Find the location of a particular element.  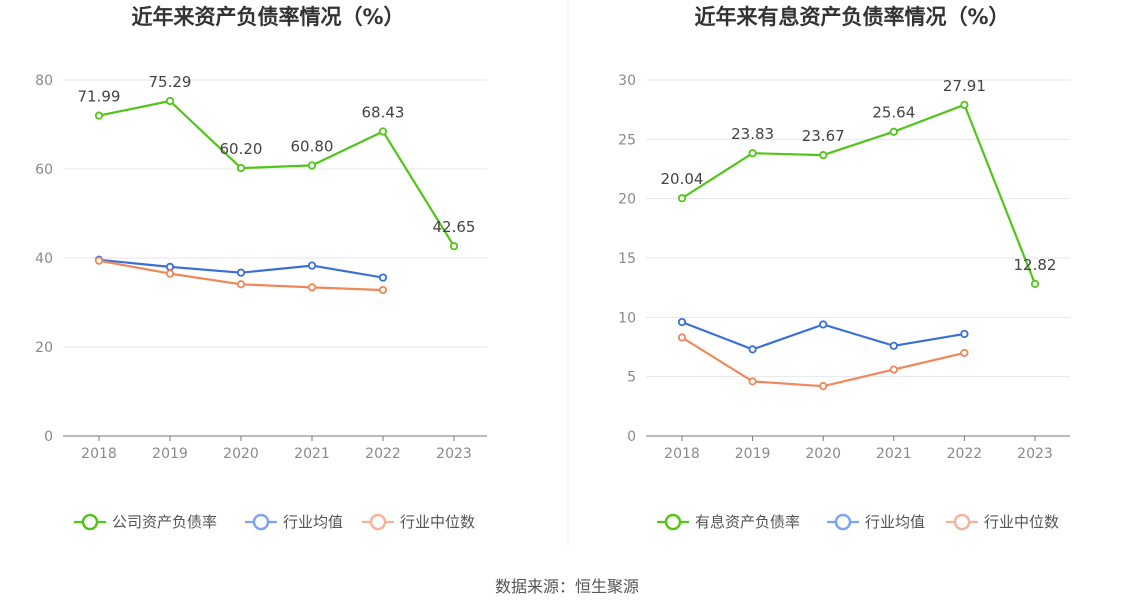

data-label: 25.64 is located at coordinates (893, 113).